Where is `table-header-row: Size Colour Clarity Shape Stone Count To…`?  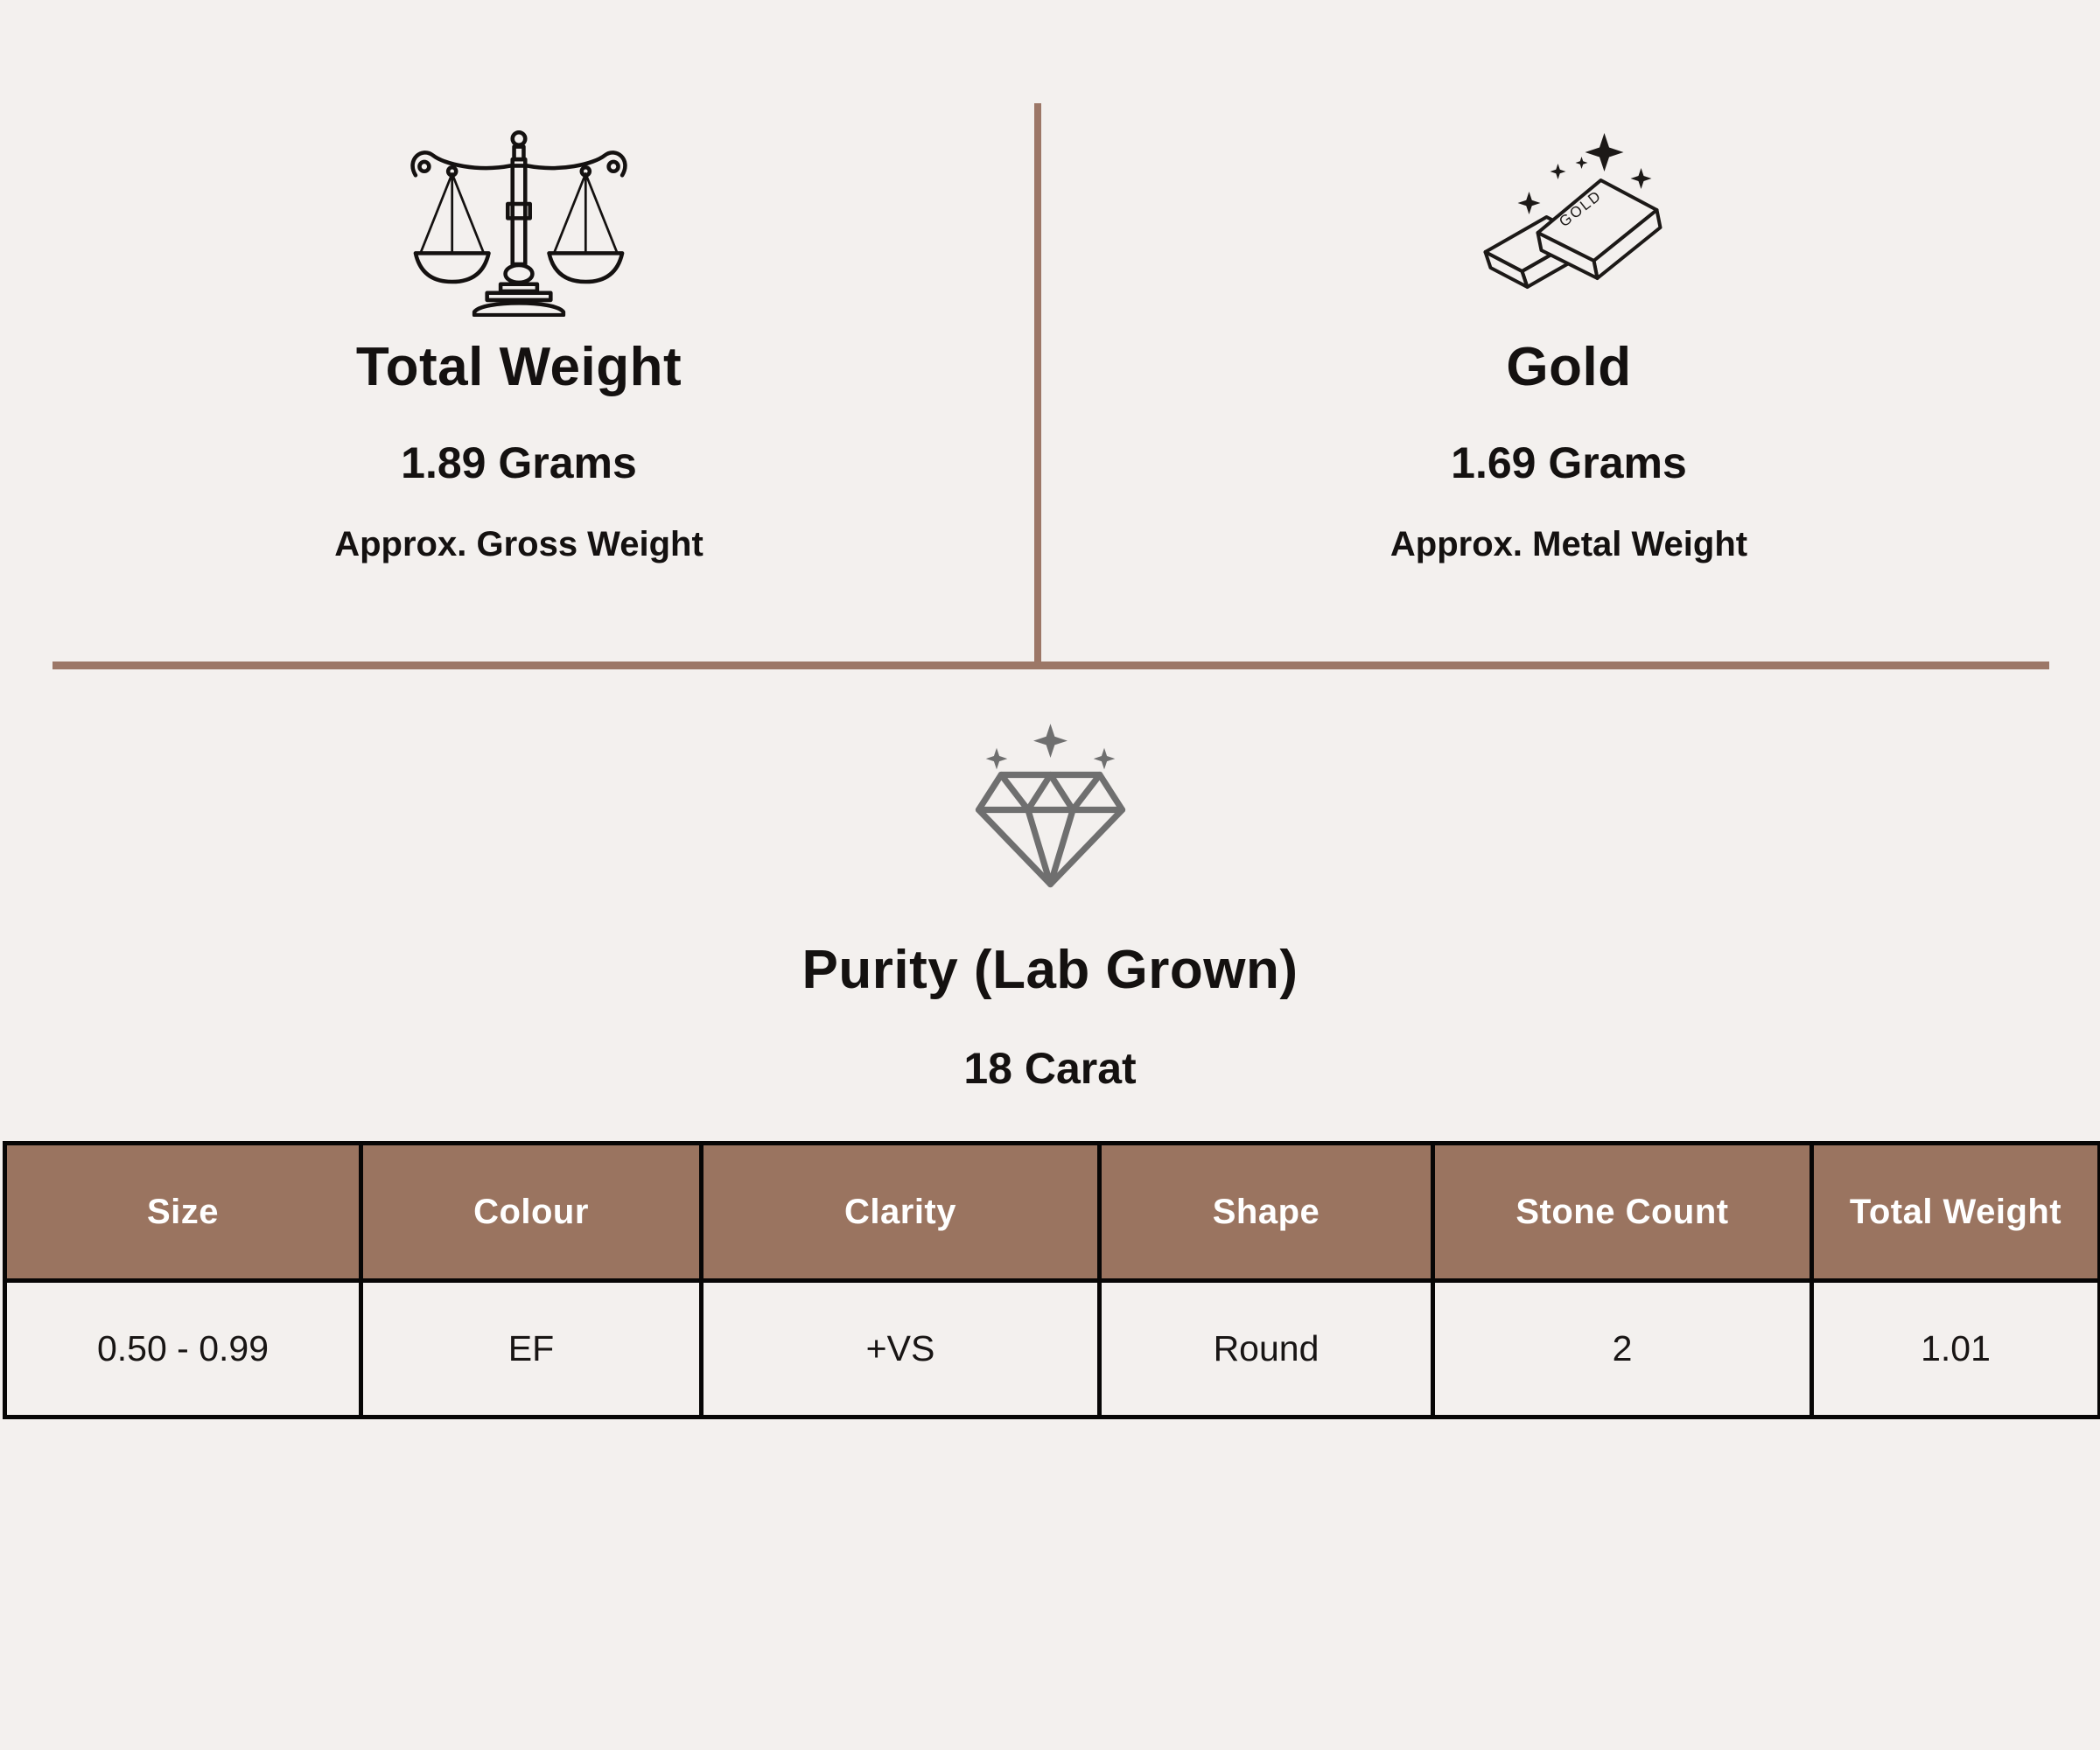 table-header-row: Size Colour Clarity Shape Stone Count To… is located at coordinates (1051, 1212).